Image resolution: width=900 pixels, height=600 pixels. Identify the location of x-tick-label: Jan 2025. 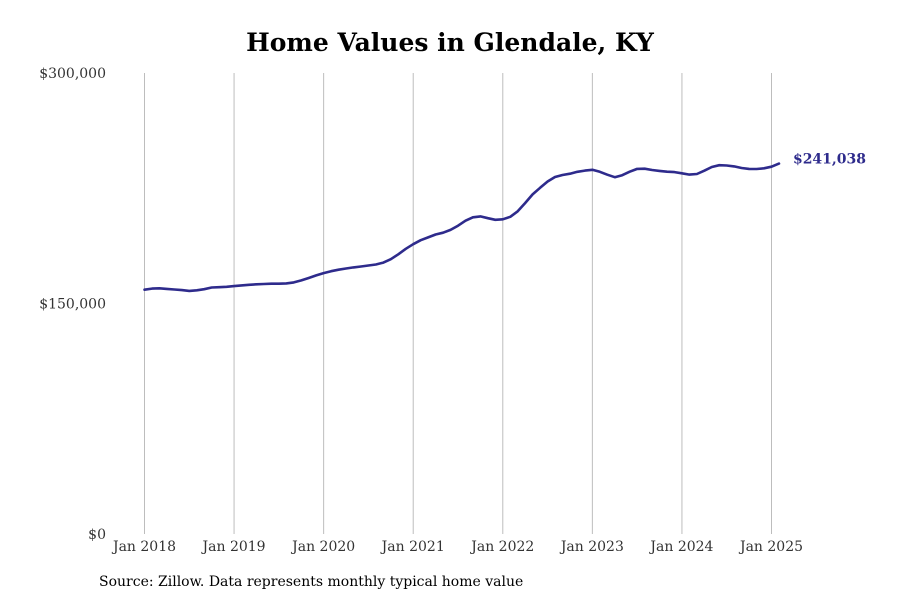
(770, 547).